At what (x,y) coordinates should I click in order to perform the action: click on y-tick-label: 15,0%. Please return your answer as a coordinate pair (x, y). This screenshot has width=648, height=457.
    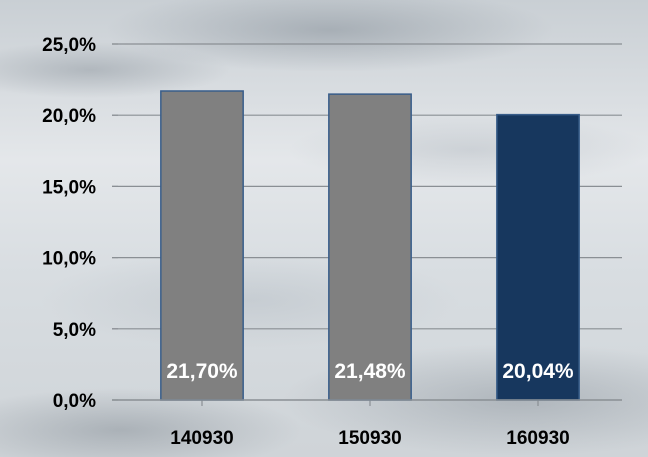
    Looking at the image, I should click on (69, 187).